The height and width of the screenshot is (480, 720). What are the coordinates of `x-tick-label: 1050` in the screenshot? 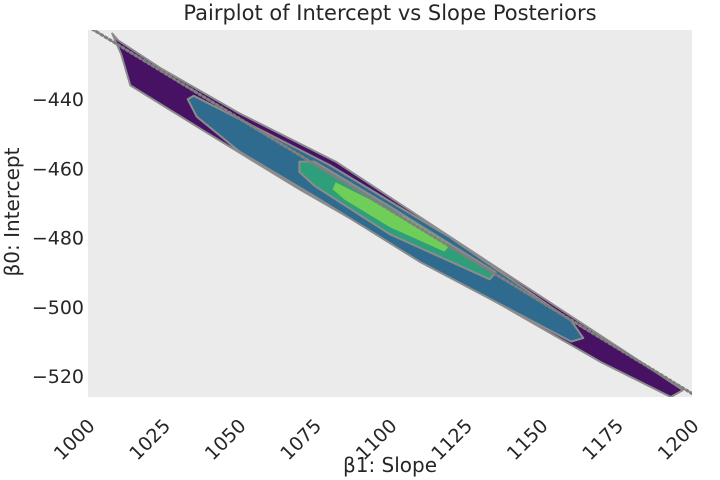 It's located at (226, 440).